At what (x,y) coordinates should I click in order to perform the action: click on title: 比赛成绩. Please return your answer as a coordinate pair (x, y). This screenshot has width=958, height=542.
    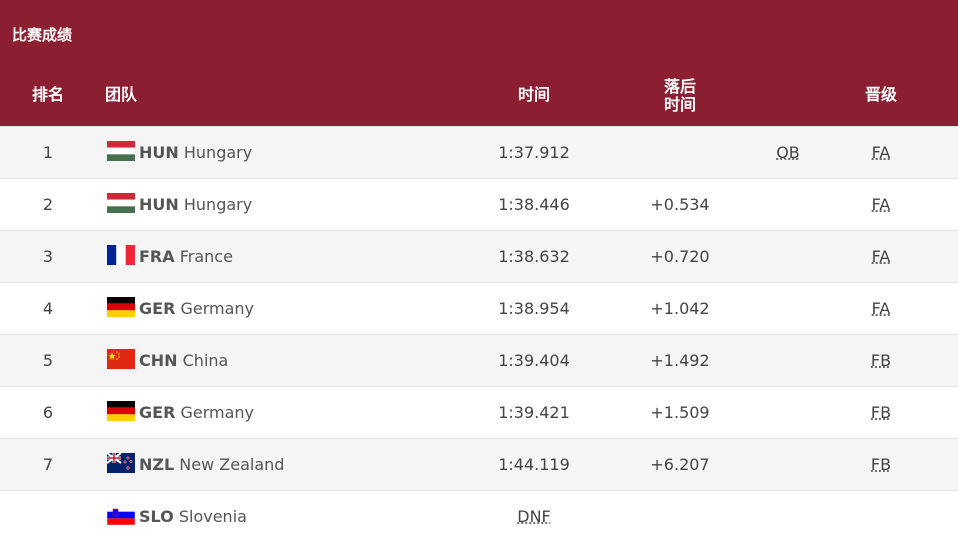
    Looking at the image, I should click on (42, 35).